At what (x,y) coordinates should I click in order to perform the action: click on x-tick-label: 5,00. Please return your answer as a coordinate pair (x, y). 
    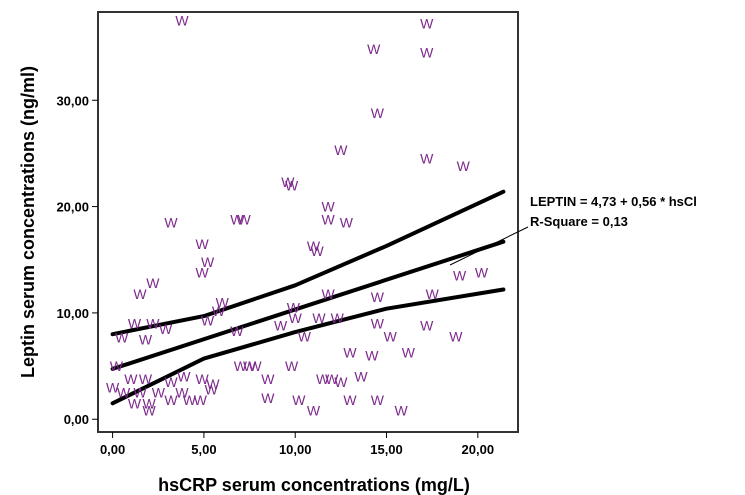
    Looking at the image, I should click on (203, 449).